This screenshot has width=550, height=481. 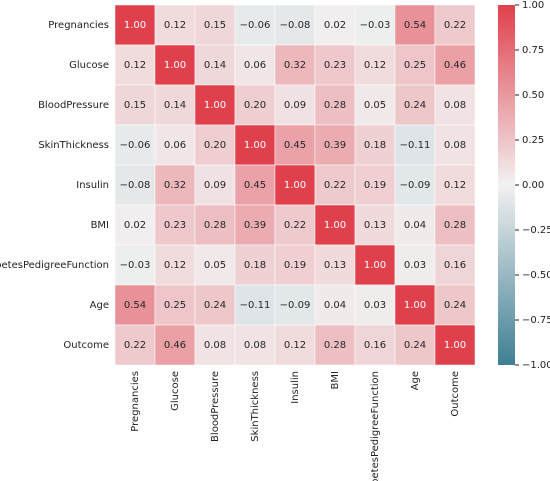 I want to click on cell-label: 0.06, so click(x=255, y=65).